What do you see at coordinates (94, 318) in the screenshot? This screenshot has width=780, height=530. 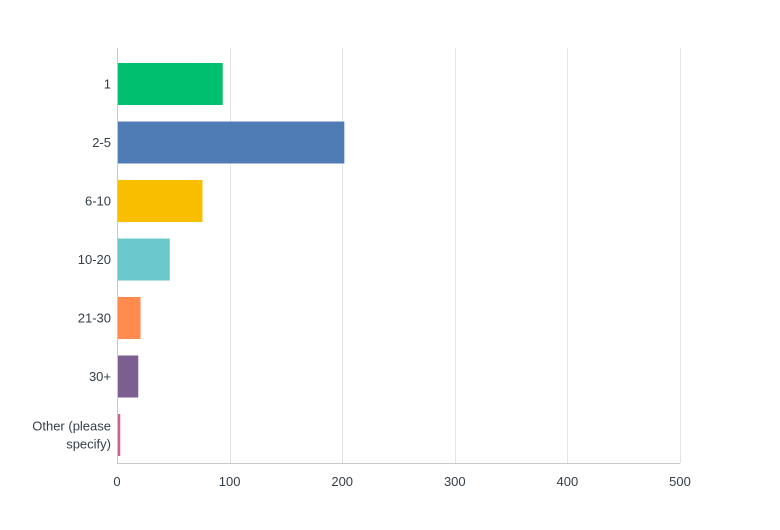 I see `category-label: 21-30` at bounding box center [94, 318].